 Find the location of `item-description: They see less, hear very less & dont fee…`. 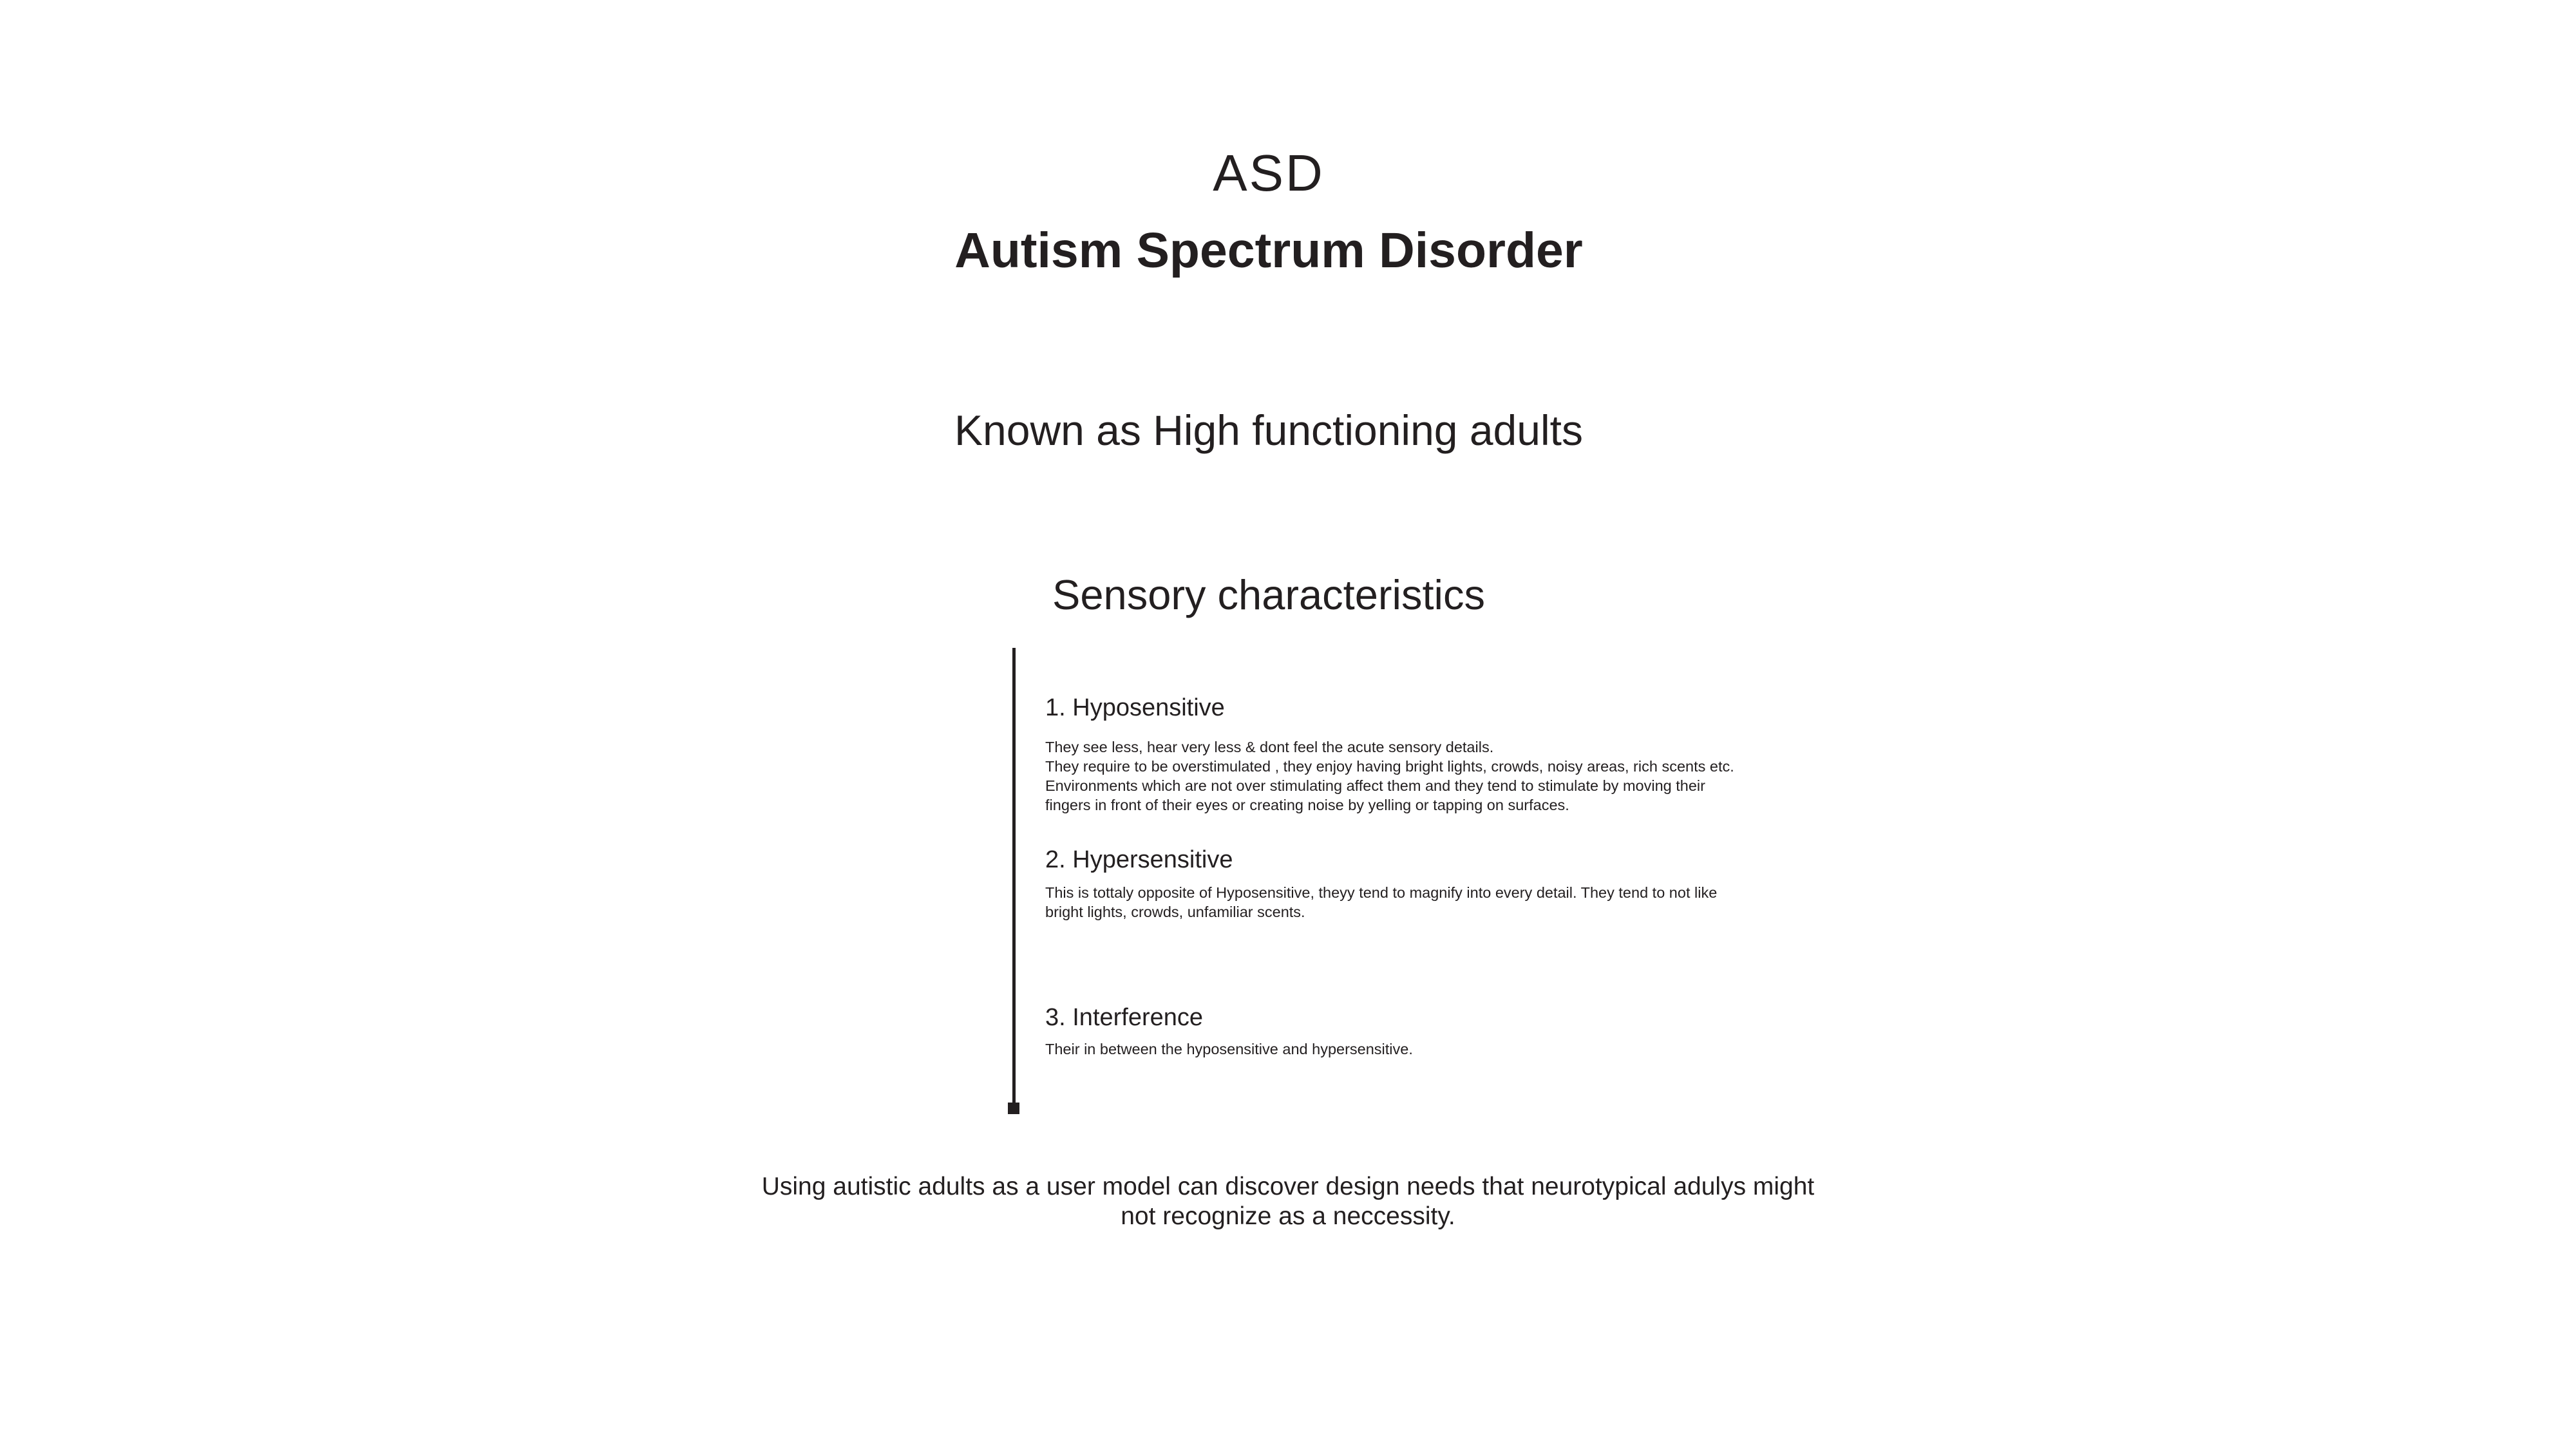

item-description: They see less, hear very less & dont fee… is located at coordinates (1470, 776).